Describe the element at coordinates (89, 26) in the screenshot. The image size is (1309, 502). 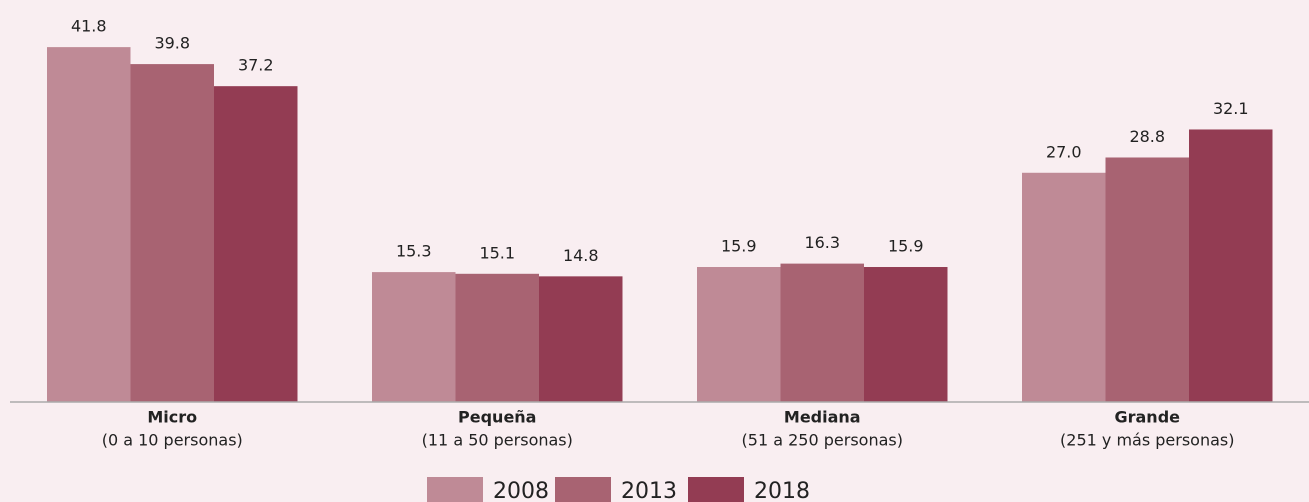
I see `value-label: 41.8` at that location.